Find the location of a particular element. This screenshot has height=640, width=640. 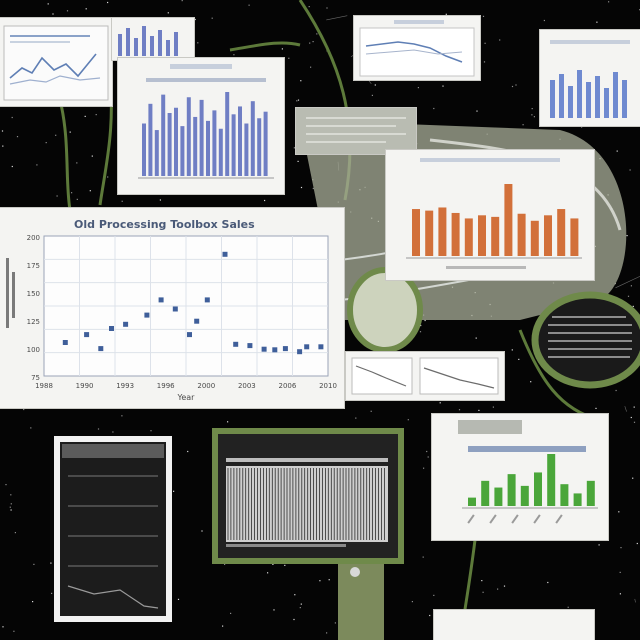

dark-monitor-center is located at coordinates (308, 496).